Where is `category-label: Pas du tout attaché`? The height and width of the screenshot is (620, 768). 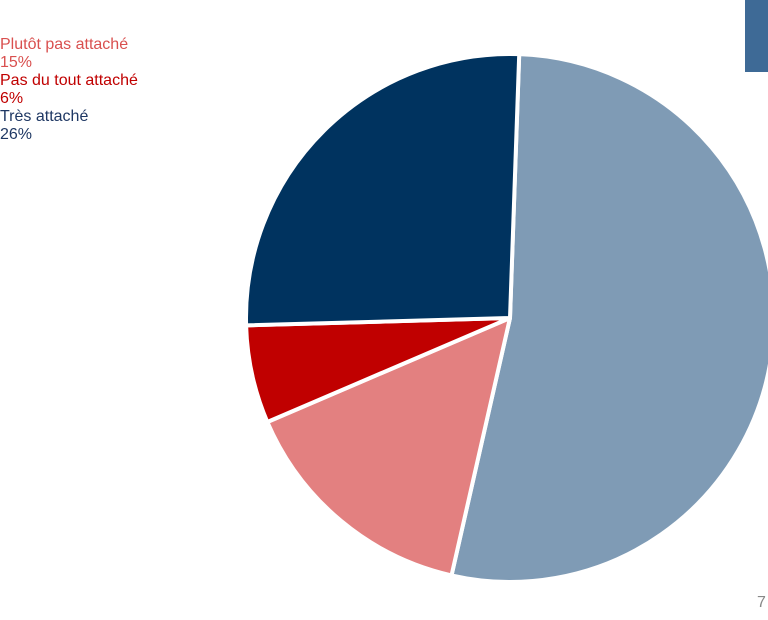
category-label: Pas du tout attaché is located at coordinates (69, 80).